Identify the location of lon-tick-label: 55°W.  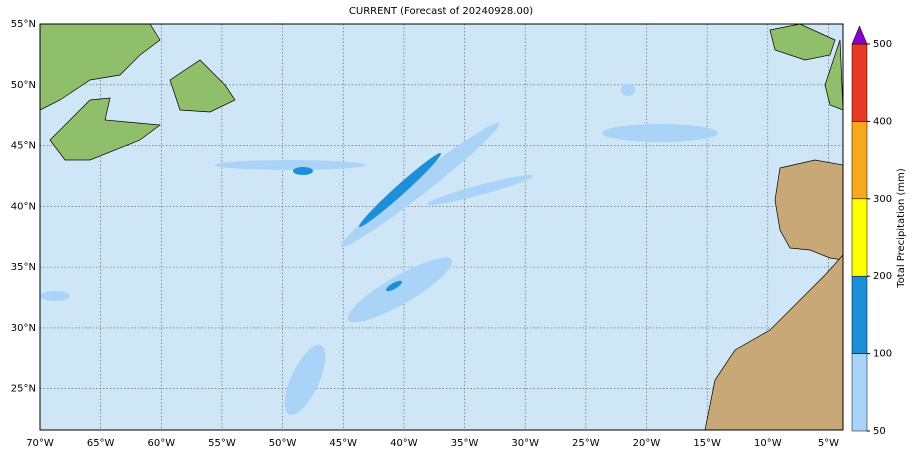
(222, 443).